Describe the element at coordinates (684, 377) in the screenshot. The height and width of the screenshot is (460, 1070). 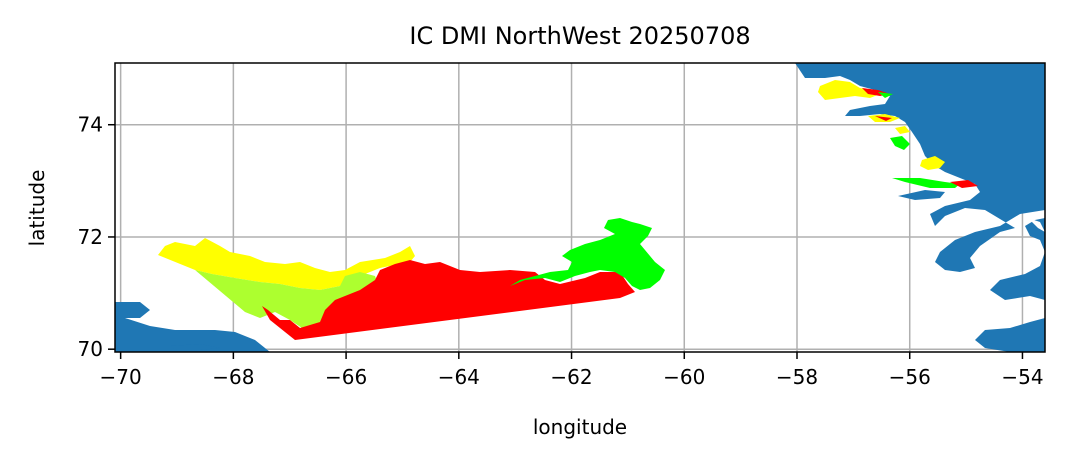
I see `x-tick-label: −60` at that location.